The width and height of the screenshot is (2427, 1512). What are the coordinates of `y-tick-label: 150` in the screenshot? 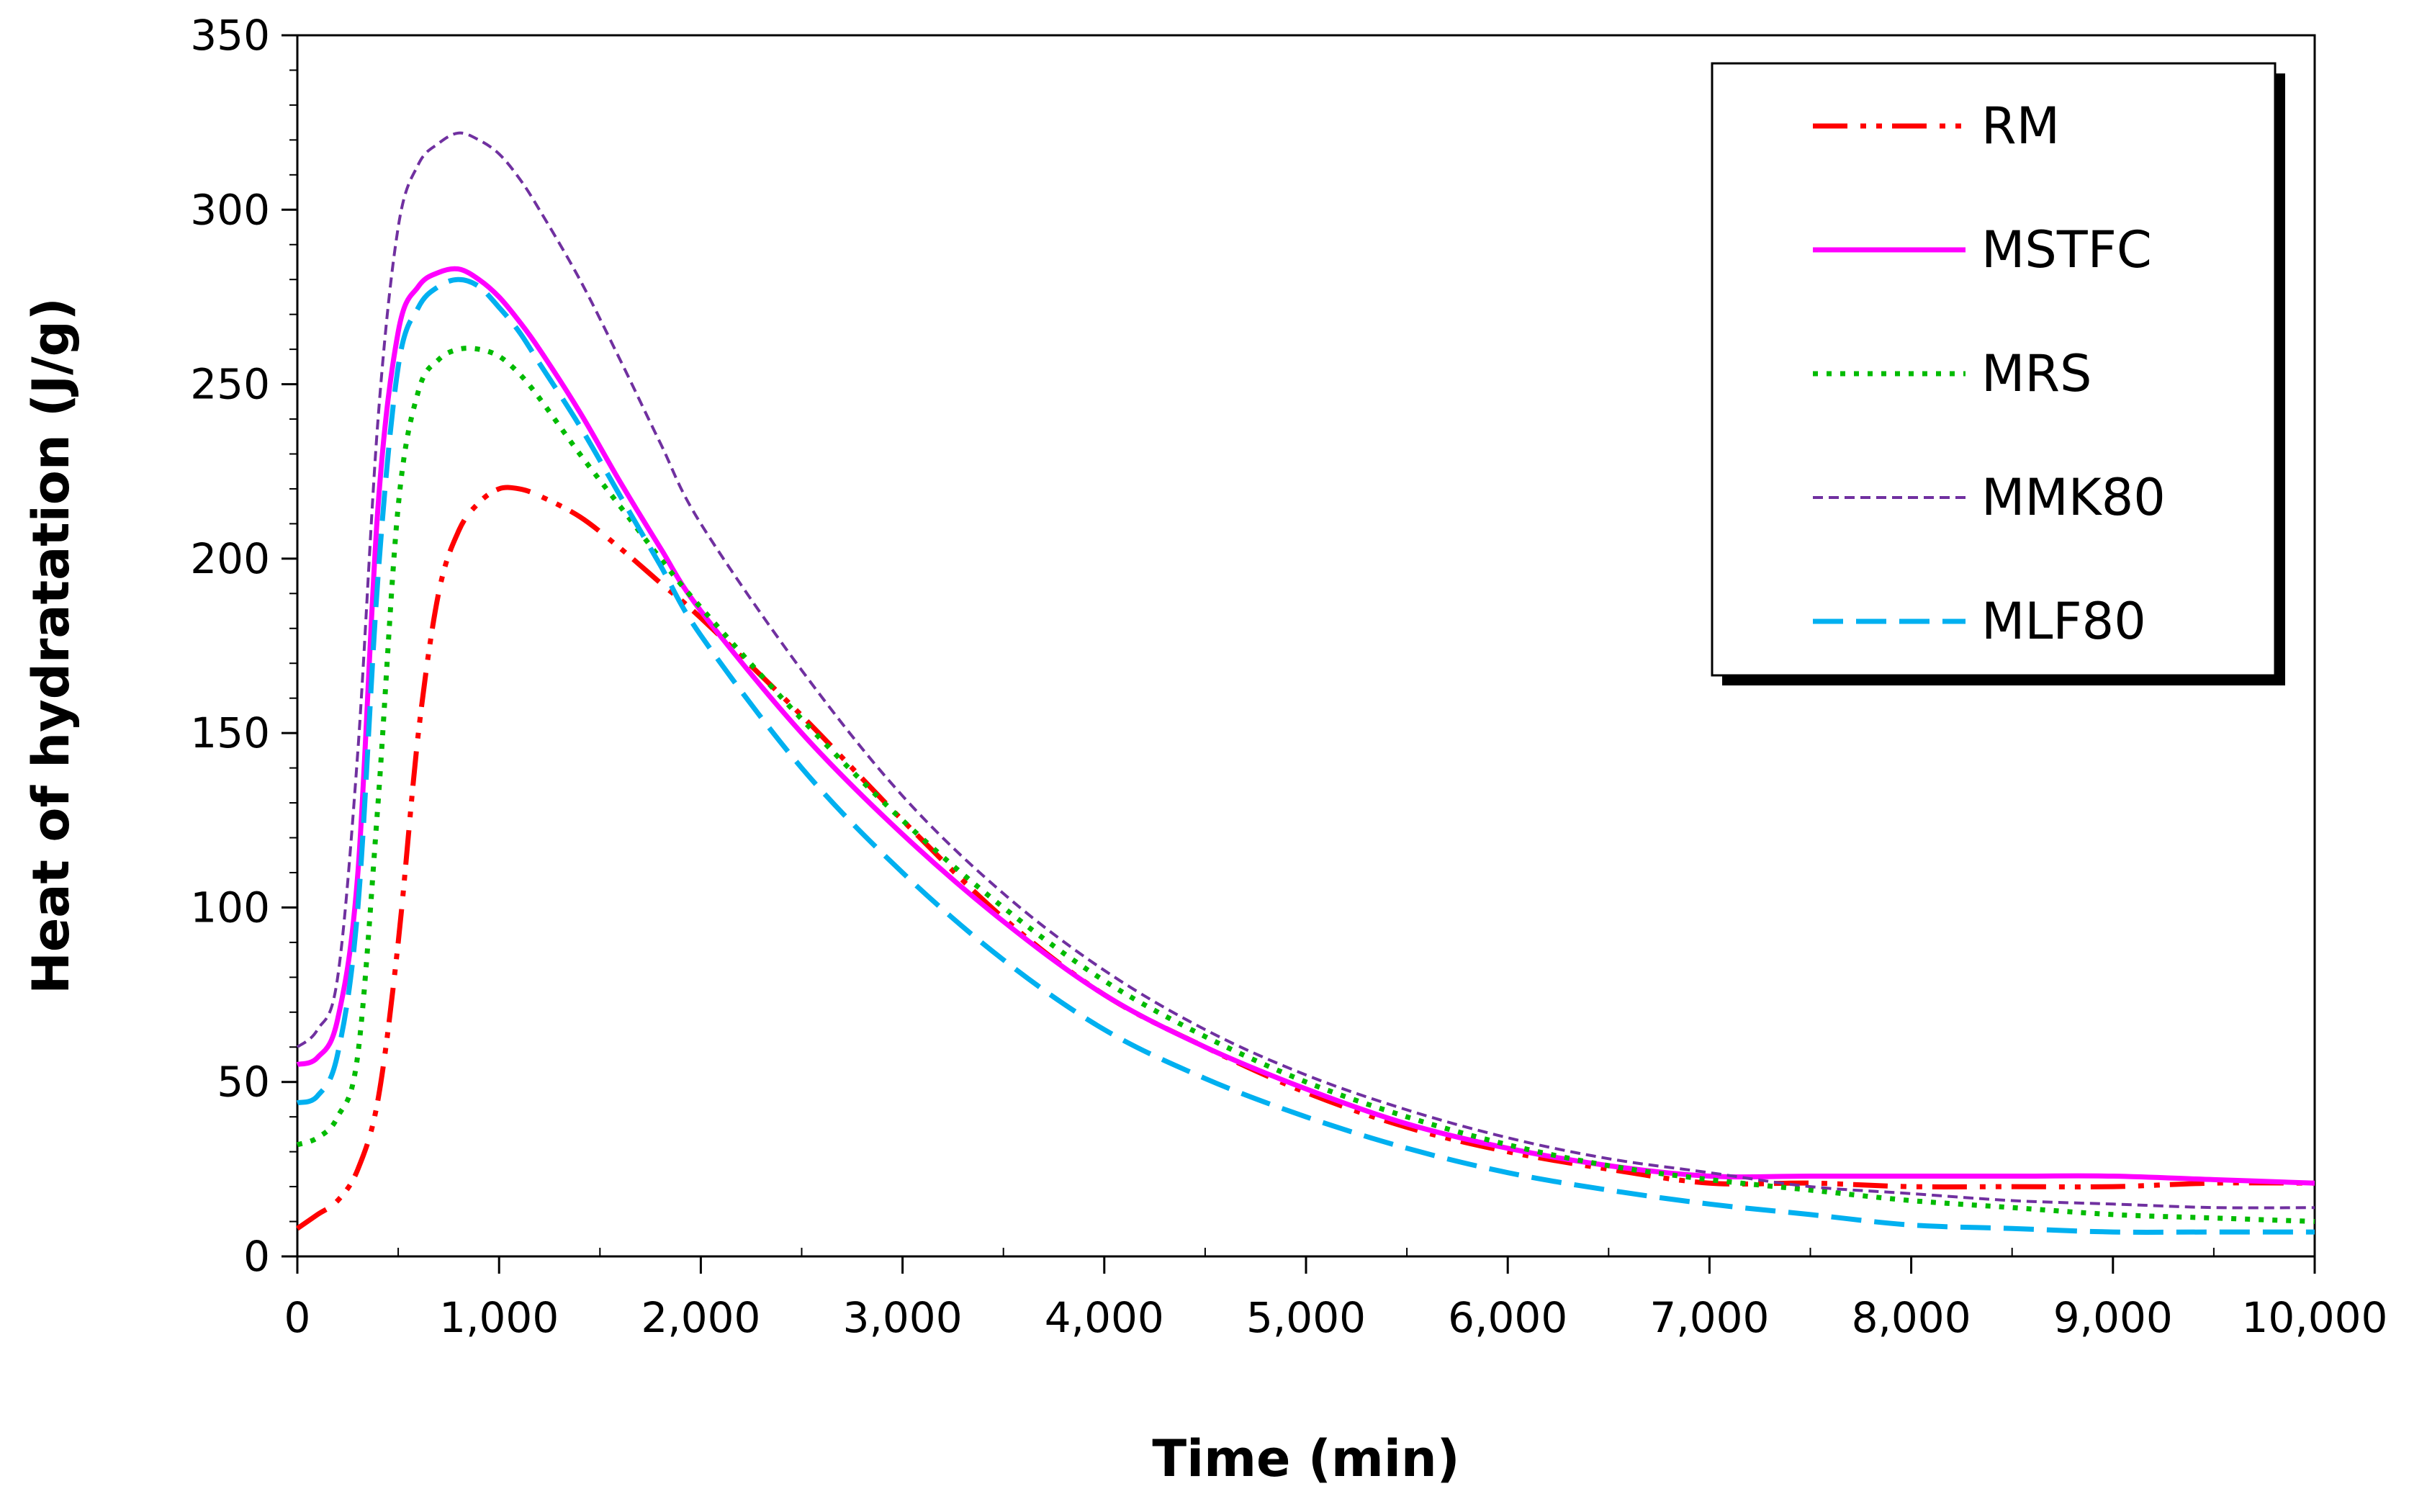 It's located at (230, 732).